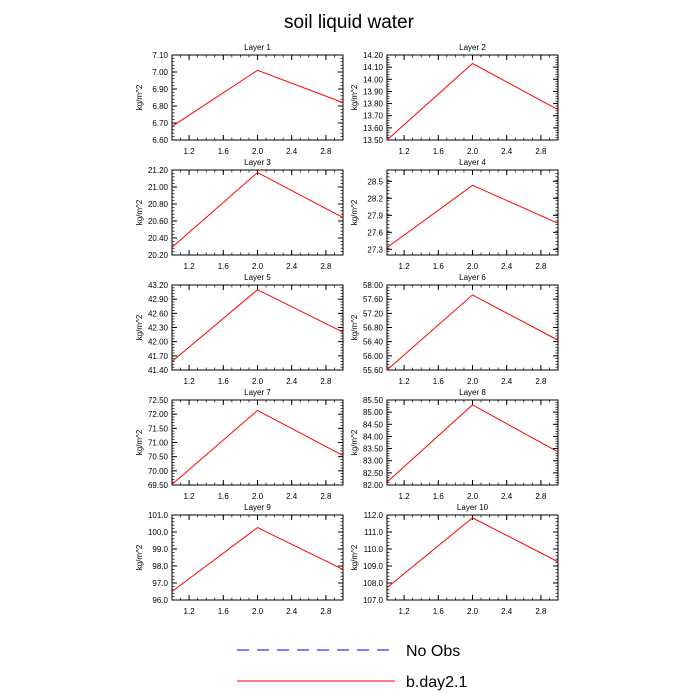  I want to click on panel-title: Layer 3, so click(257, 162).